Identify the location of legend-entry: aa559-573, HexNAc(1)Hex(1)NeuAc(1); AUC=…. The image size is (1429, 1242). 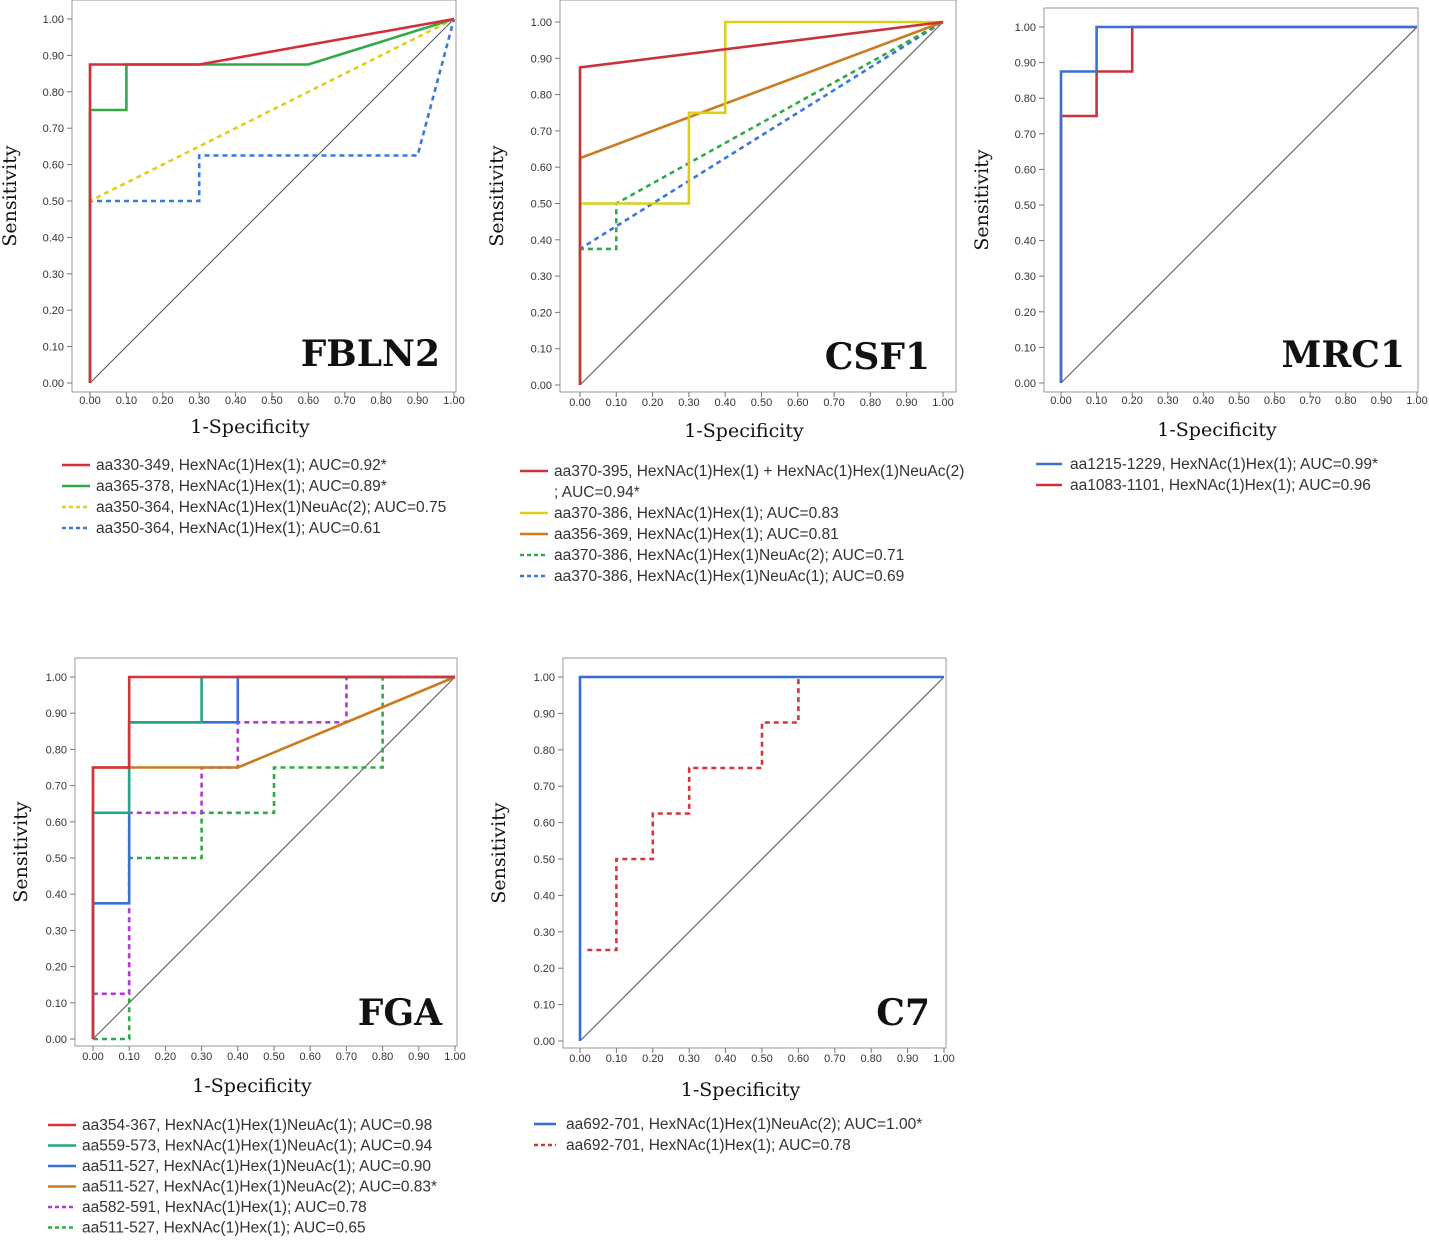
(257, 1146).